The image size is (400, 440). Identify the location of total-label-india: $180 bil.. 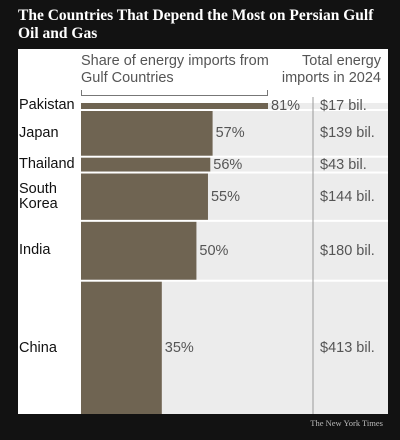
(347, 250).